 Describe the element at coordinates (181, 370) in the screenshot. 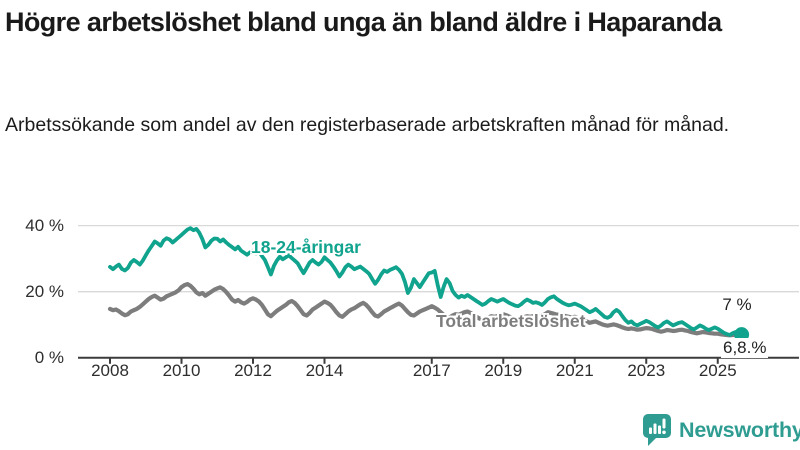

I see `x-tick-label: 2010` at that location.